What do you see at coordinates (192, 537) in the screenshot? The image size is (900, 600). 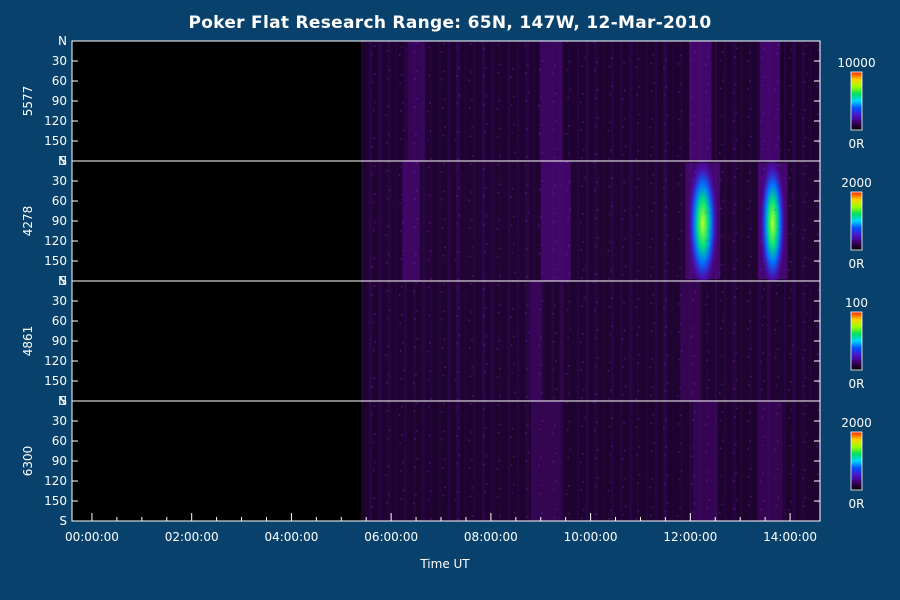 I see `x-tick-label: 02:00:00` at bounding box center [192, 537].